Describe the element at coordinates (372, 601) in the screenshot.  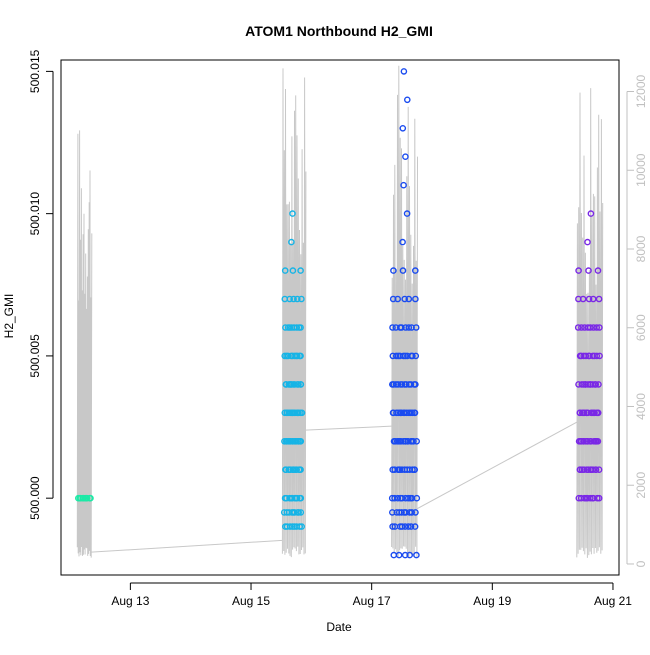
I see `x-tick-label: Aug 17` at that location.